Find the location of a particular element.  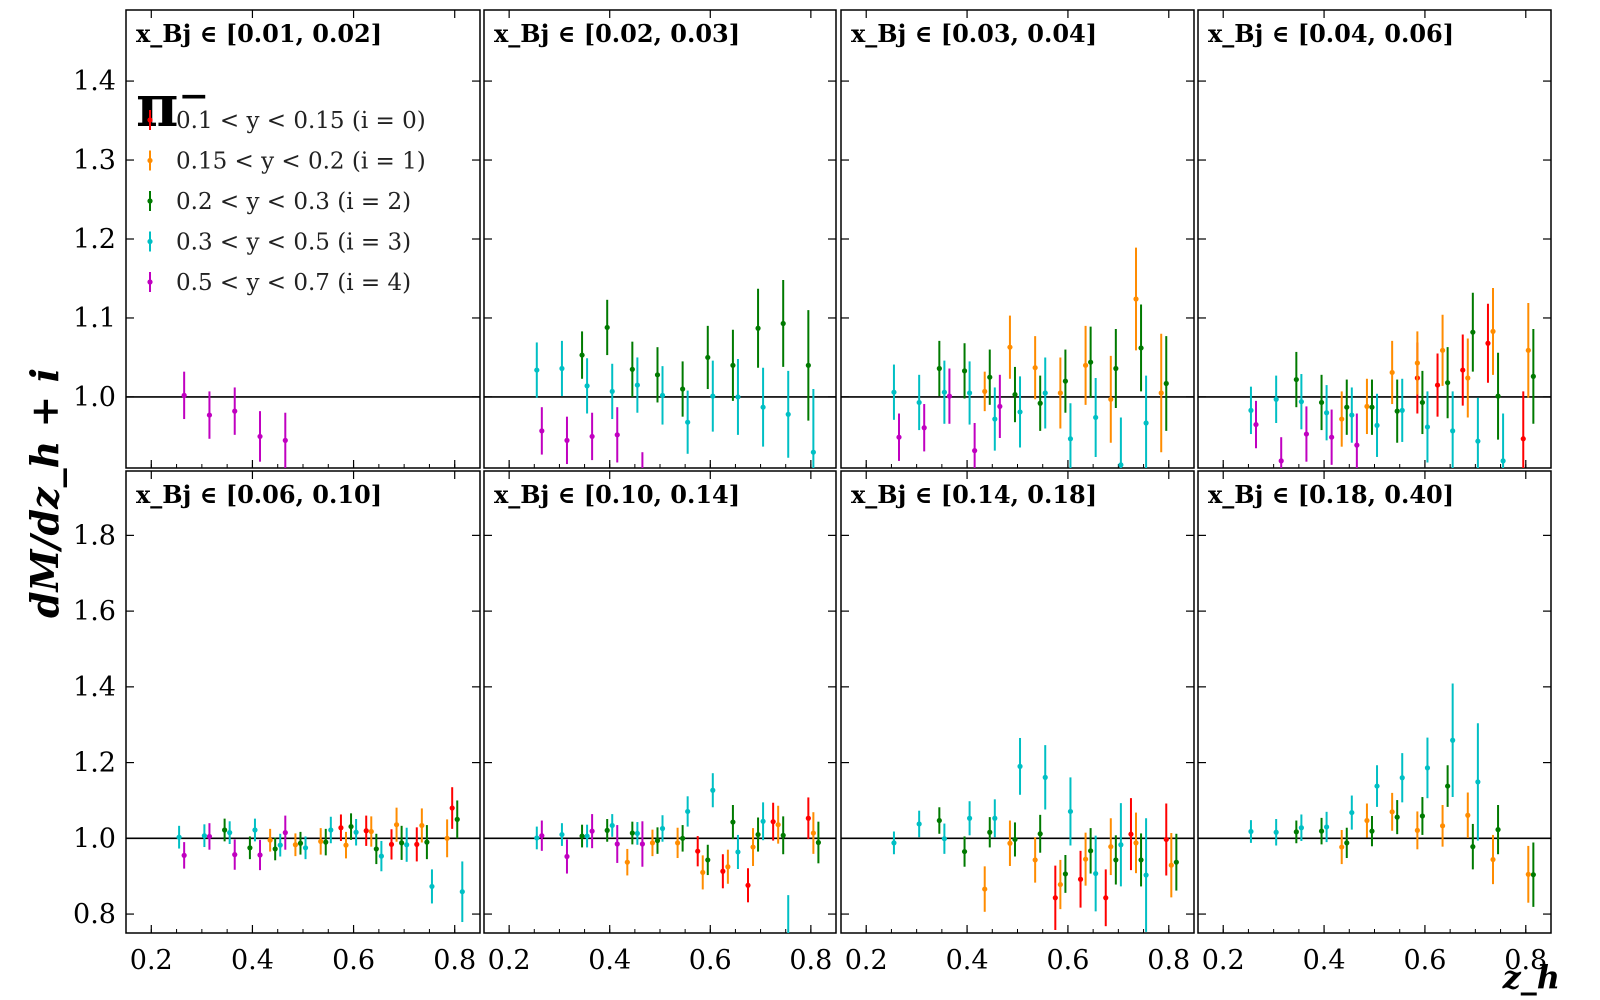

panel: 0.2 0.4 0.6 0.8 x_Bj ∈ [0.10, 0.14] is located at coordinates (660, 723).